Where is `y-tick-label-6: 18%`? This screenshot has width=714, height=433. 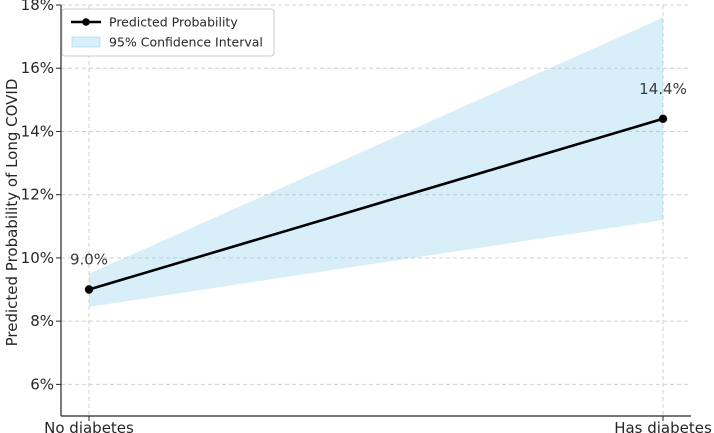
y-tick-label-6: 18% is located at coordinates (37, 7).